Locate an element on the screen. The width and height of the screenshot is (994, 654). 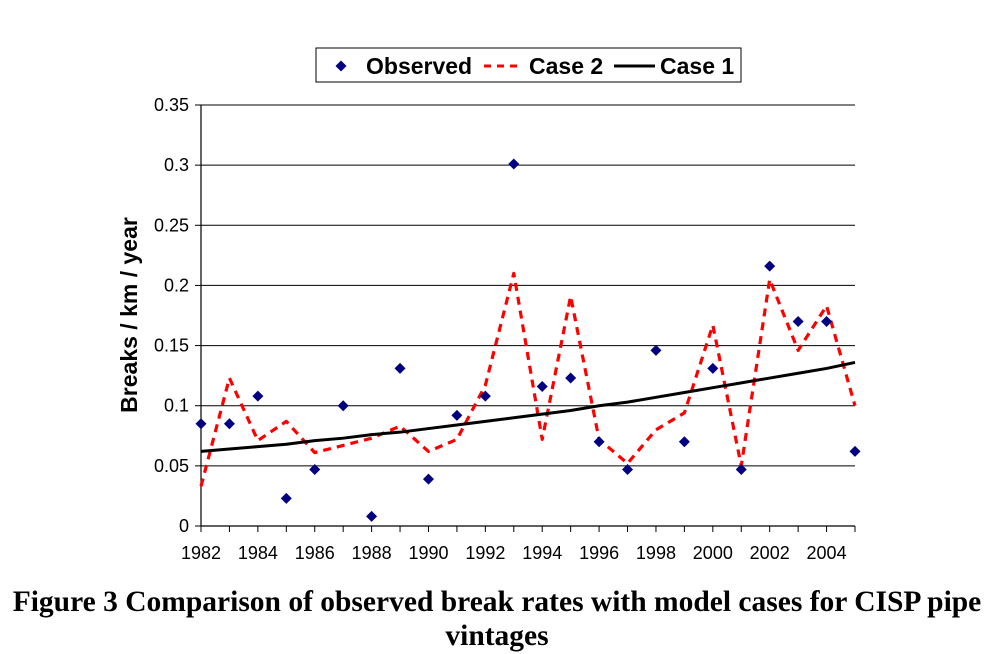
y-tick-label: 0.25 is located at coordinates (171, 225).